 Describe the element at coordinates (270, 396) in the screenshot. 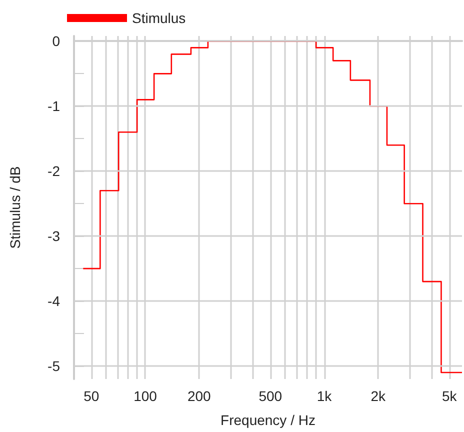

I see `x-tick-label: 500` at that location.